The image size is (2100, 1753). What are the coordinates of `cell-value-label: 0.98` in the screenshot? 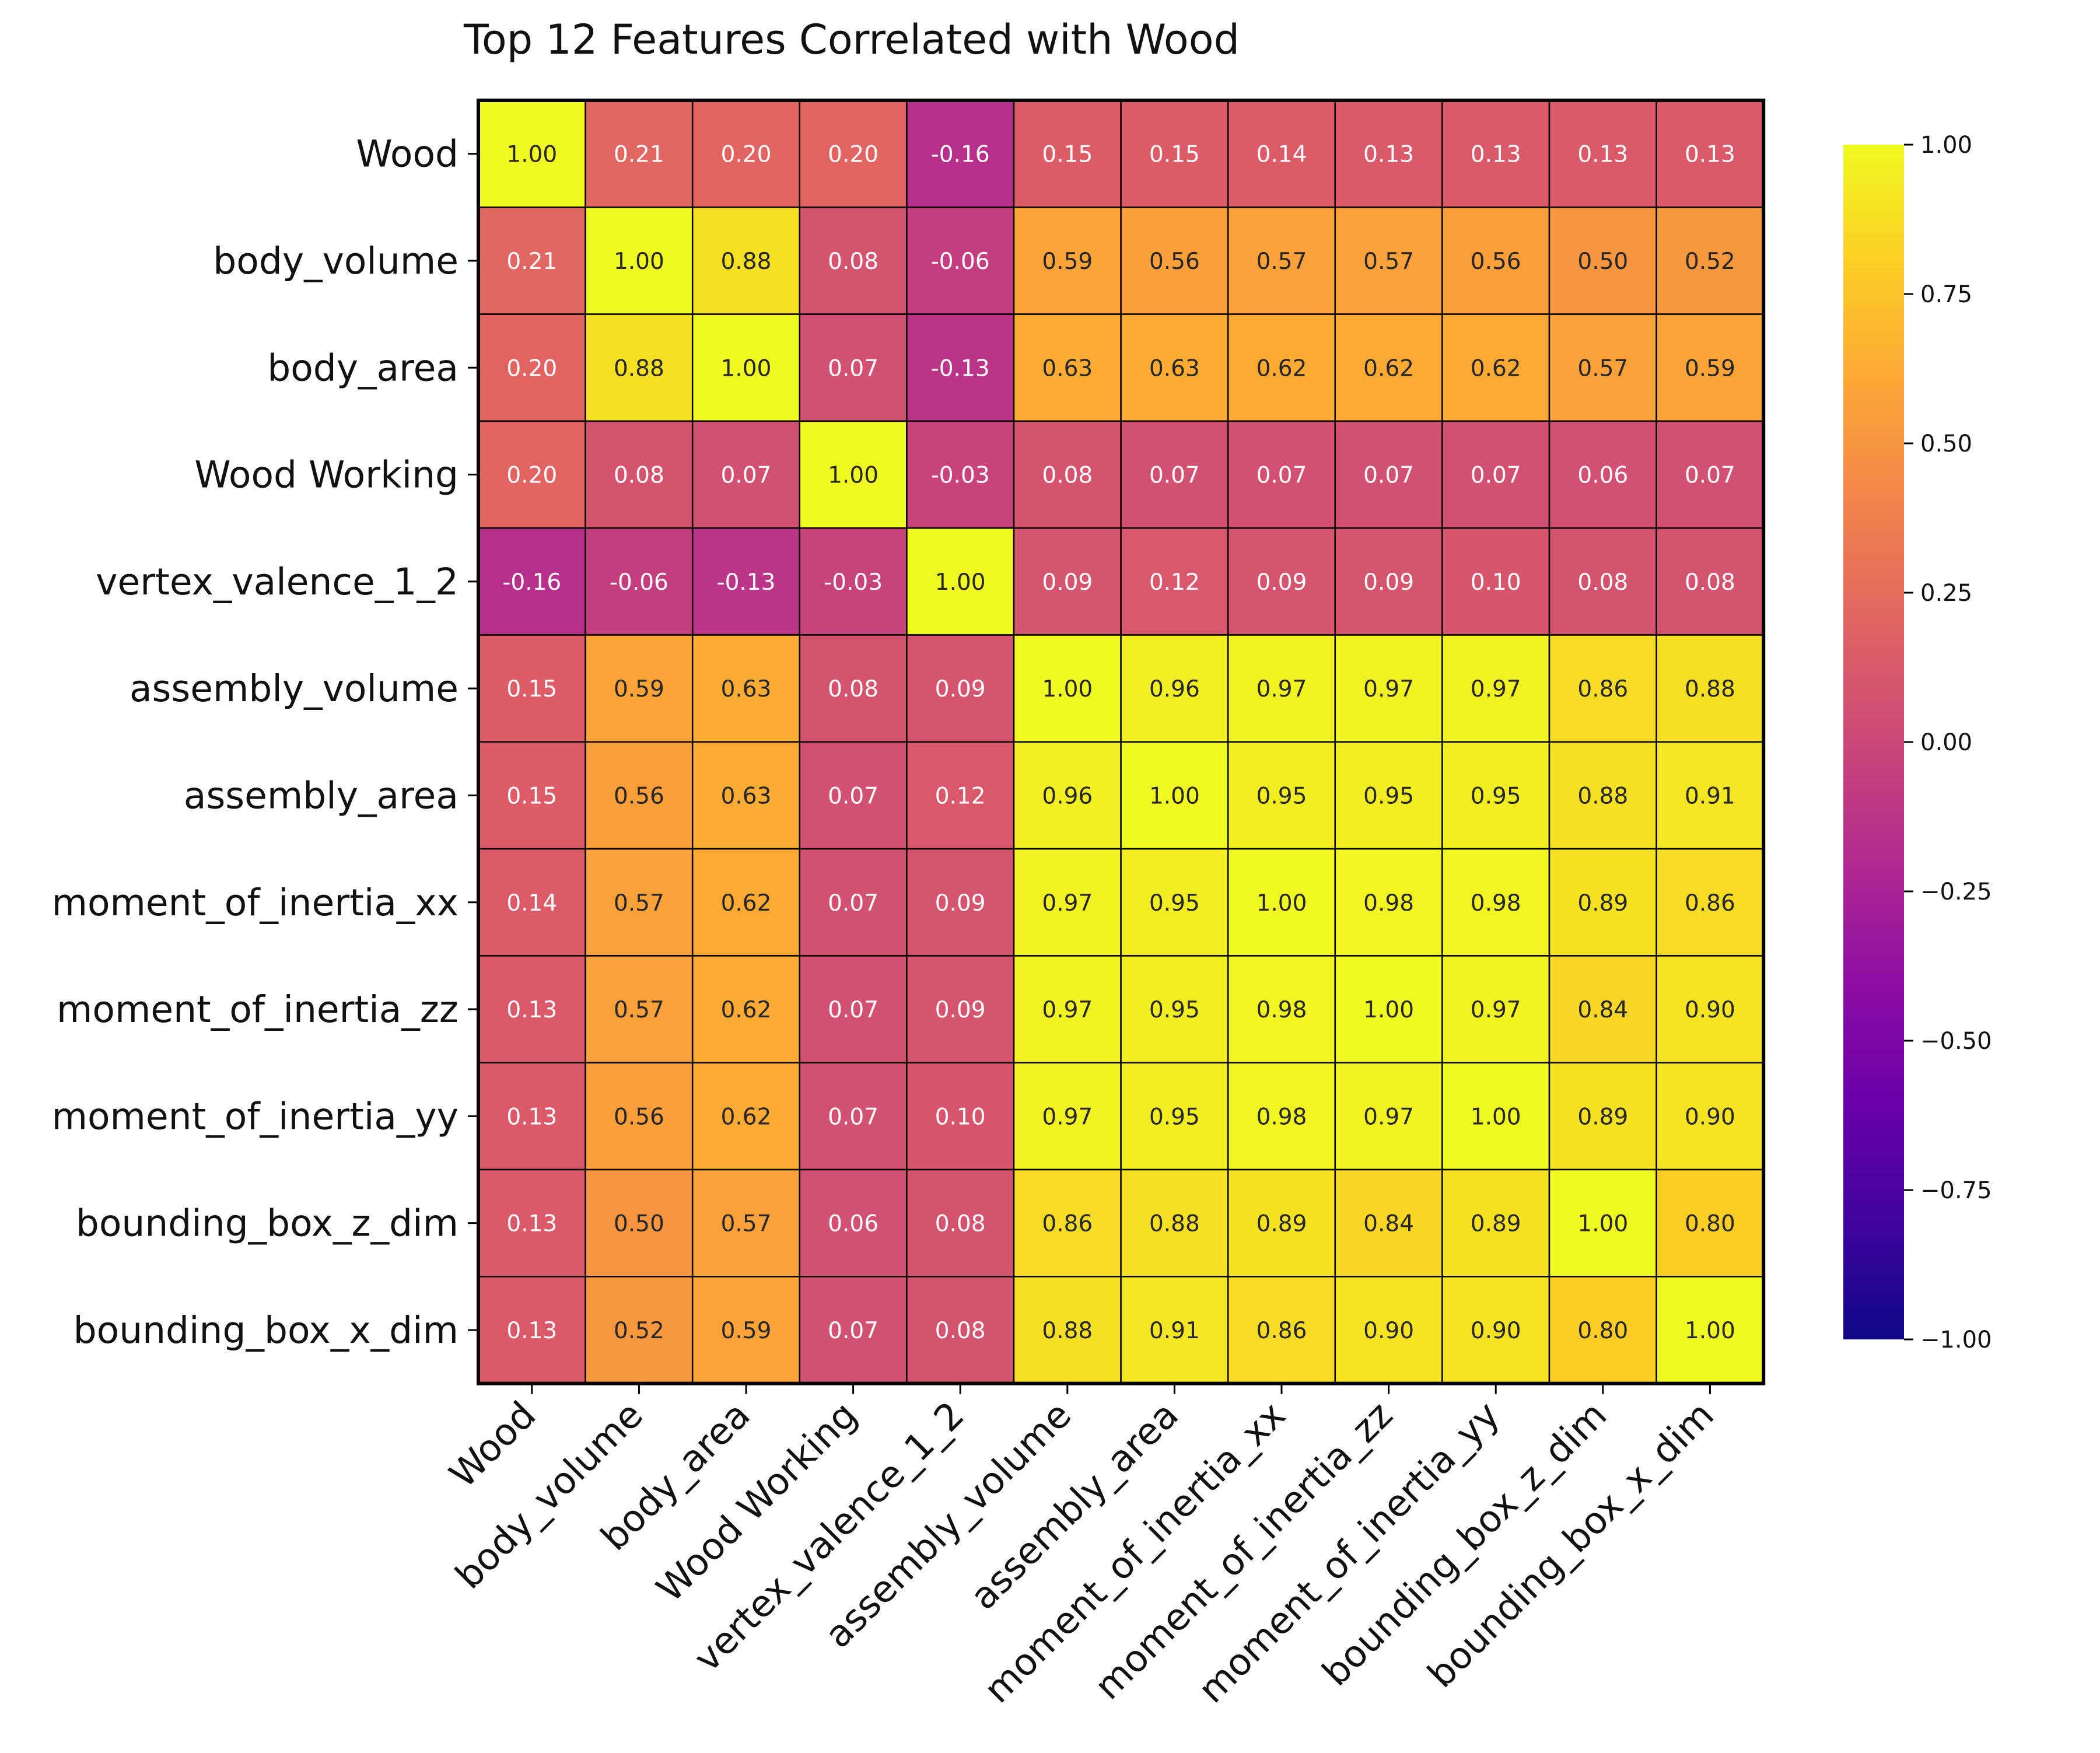 It's located at (1281, 1117).